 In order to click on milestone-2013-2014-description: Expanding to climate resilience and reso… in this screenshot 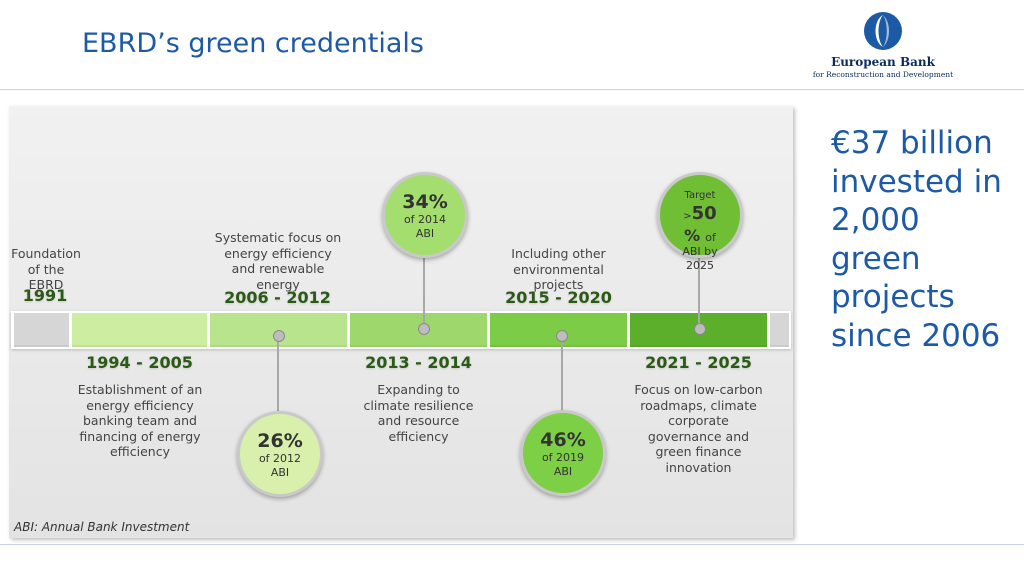, I will do `click(418, 413)`.